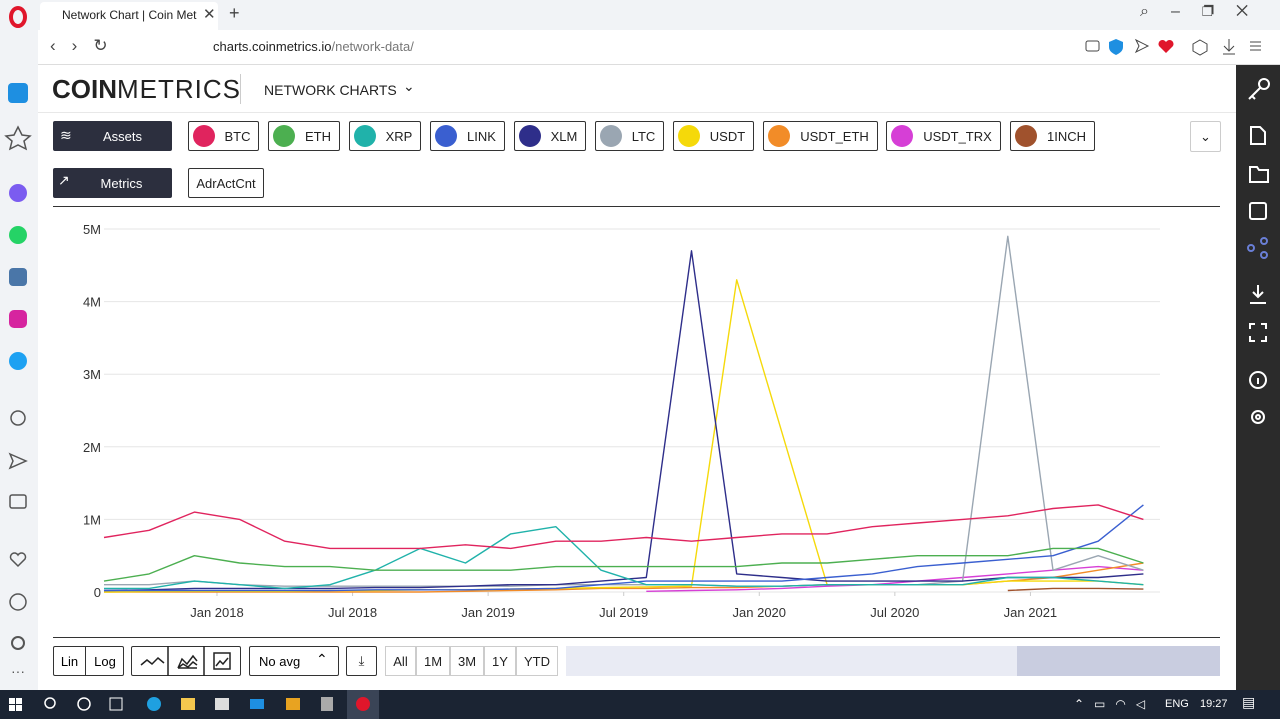 This screenshot has width=1280, height=719. Describe the element at coordinates (272, 46) in the screenshot. I see `url-host: charts.coinmetrics.io` at that location.